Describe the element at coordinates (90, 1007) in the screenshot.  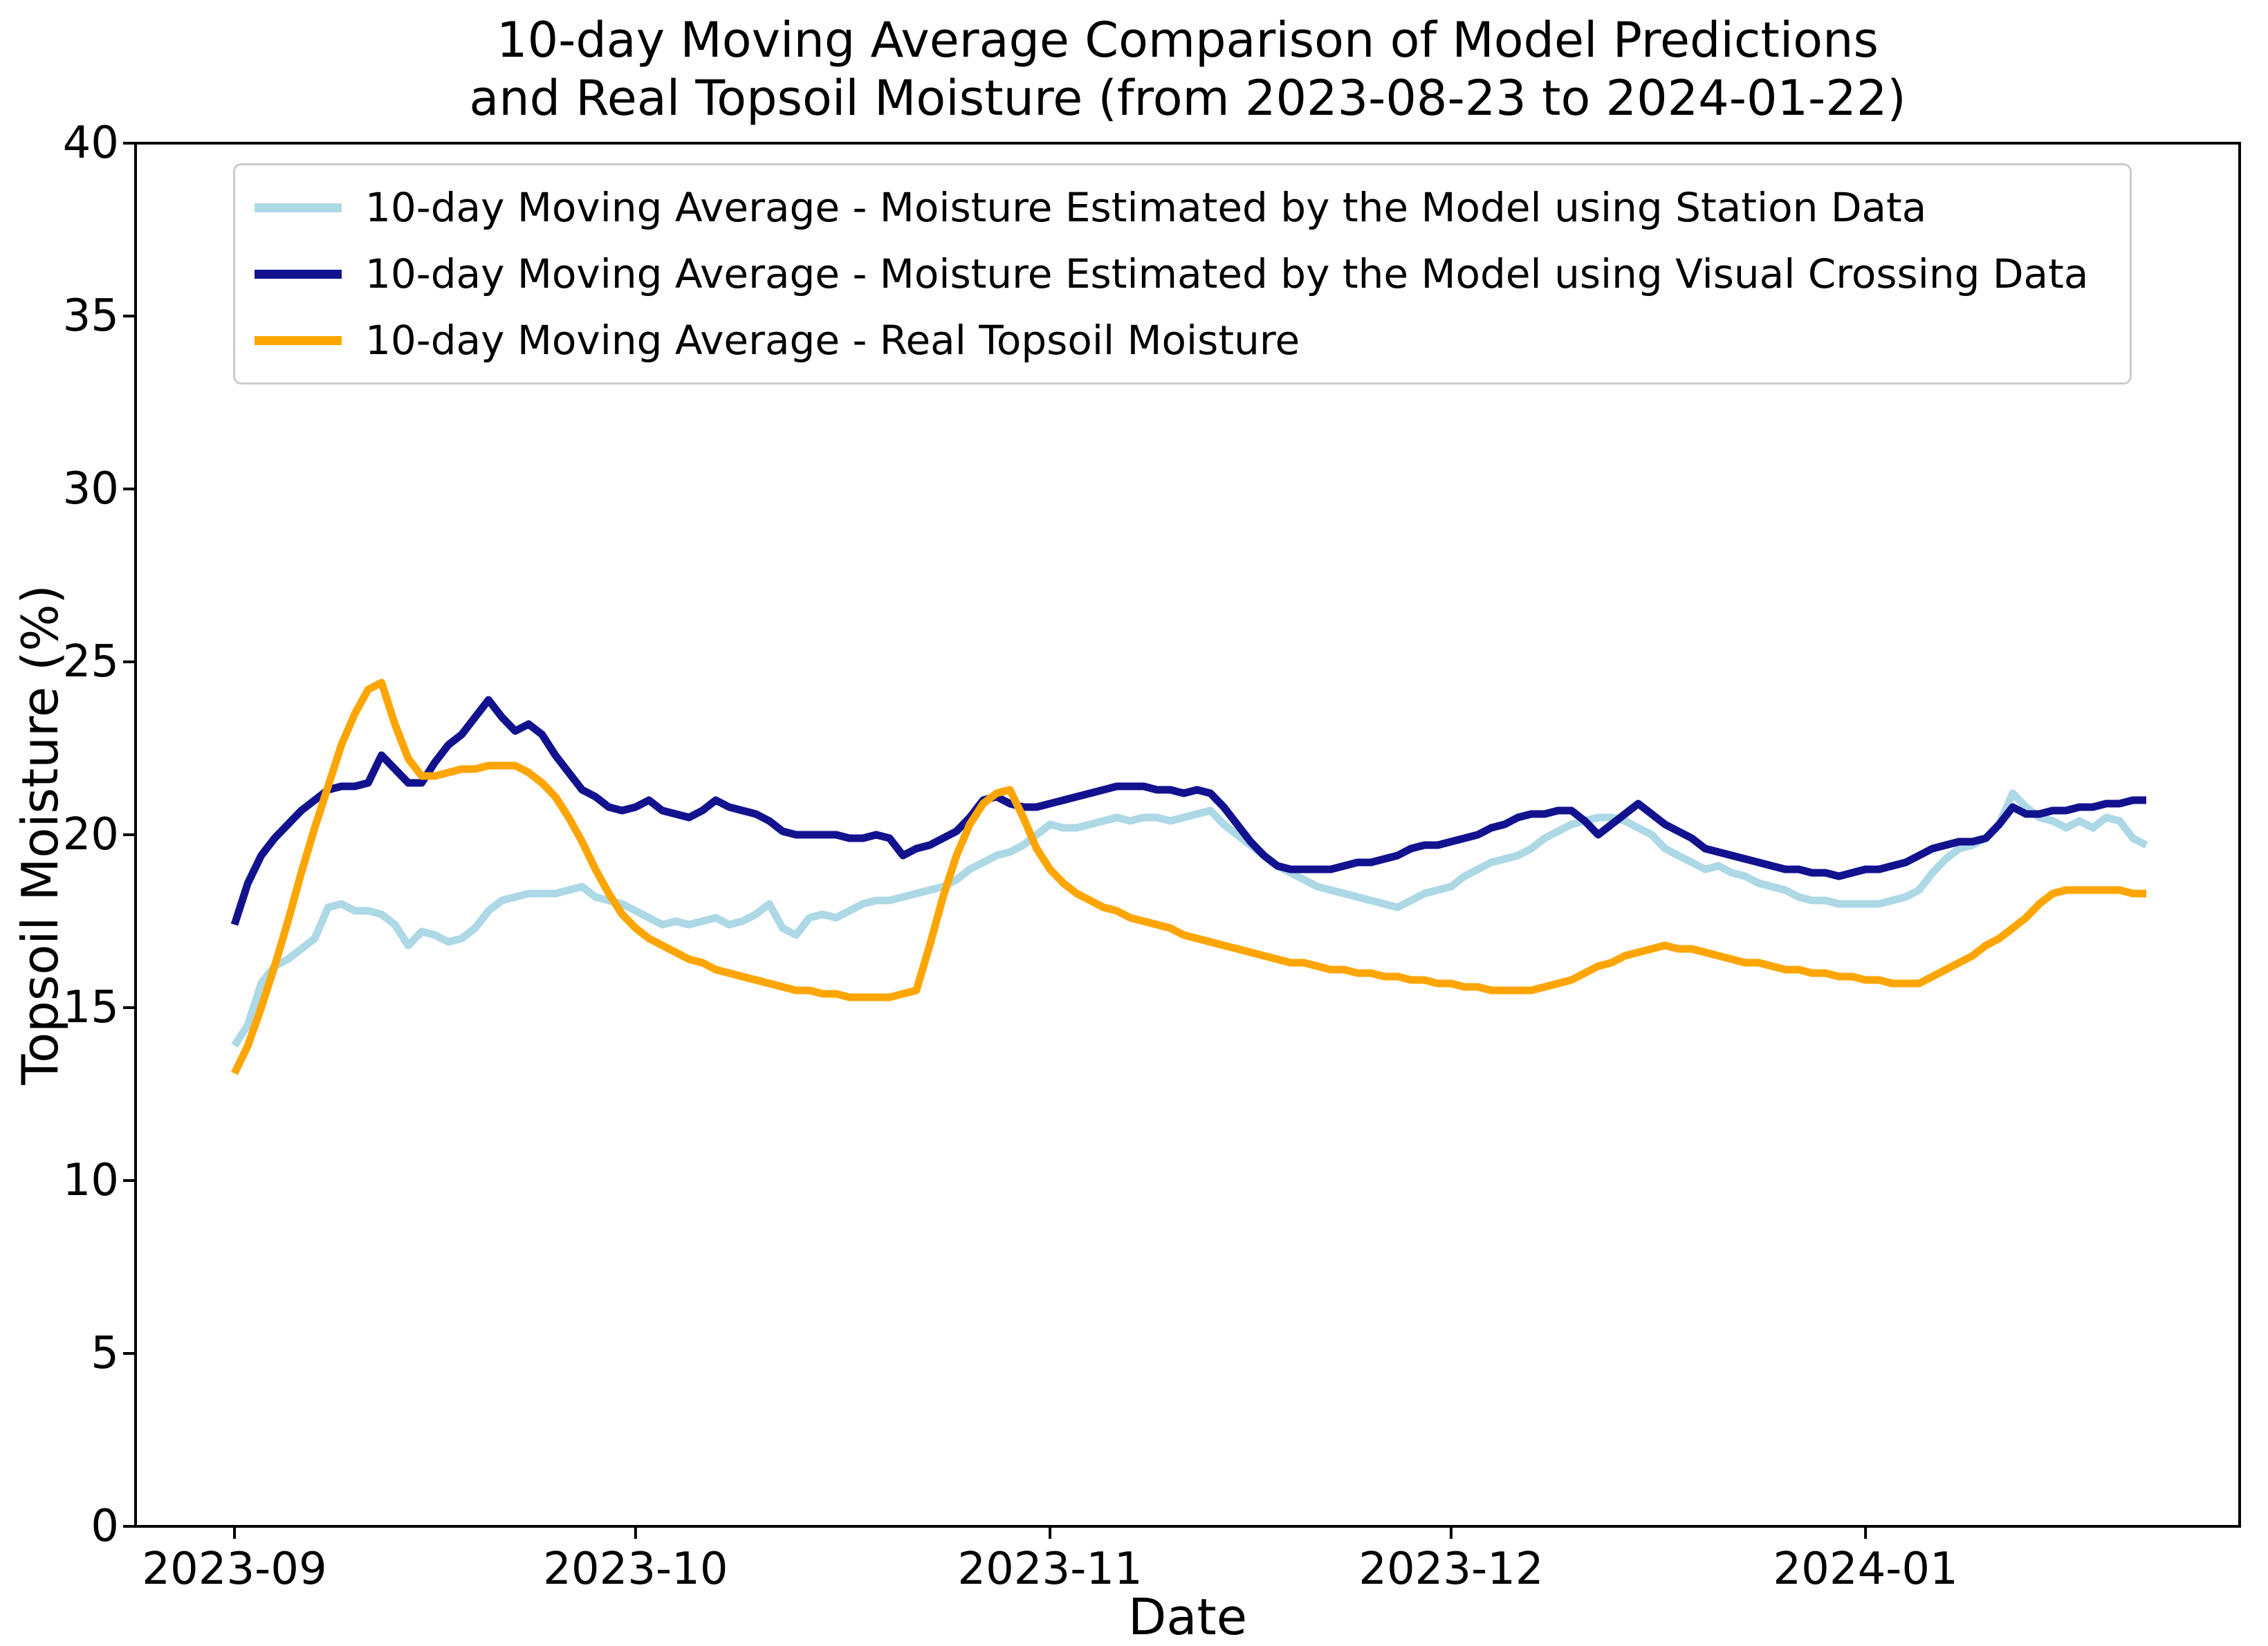
I see `y-tick-label: 15` at that location.